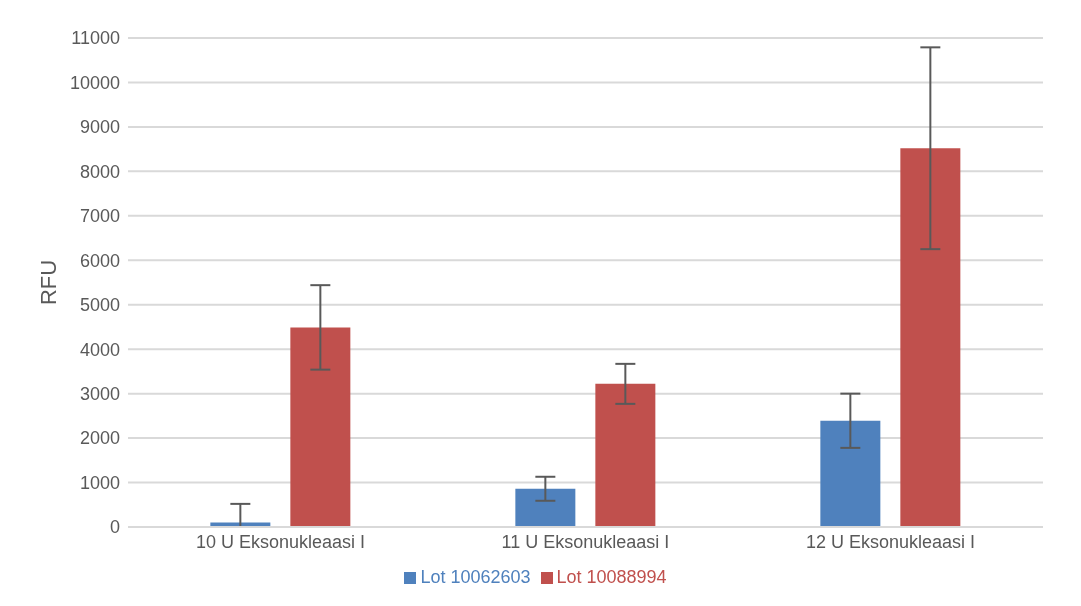  I want to click on legend-label: Lot 10088994, so click(611, 577).